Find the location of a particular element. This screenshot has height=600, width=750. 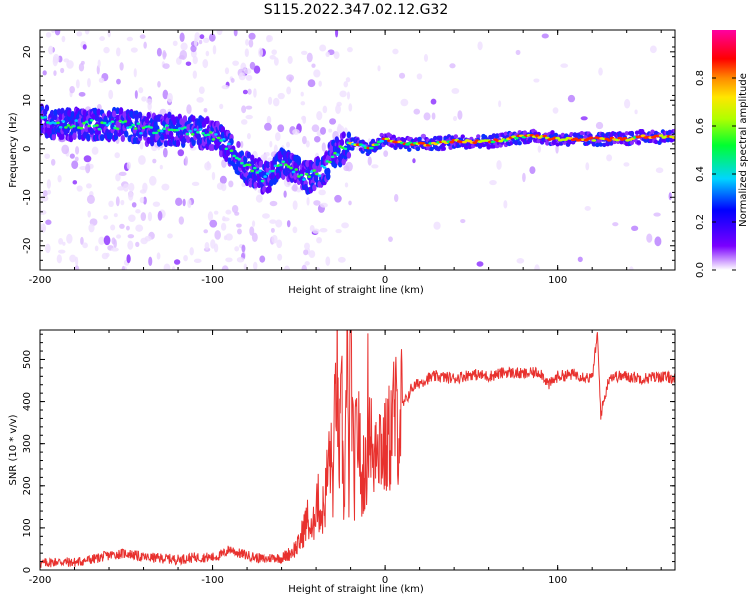

heatmap-ytick-label: 20 is located at coordinates (27, 51).